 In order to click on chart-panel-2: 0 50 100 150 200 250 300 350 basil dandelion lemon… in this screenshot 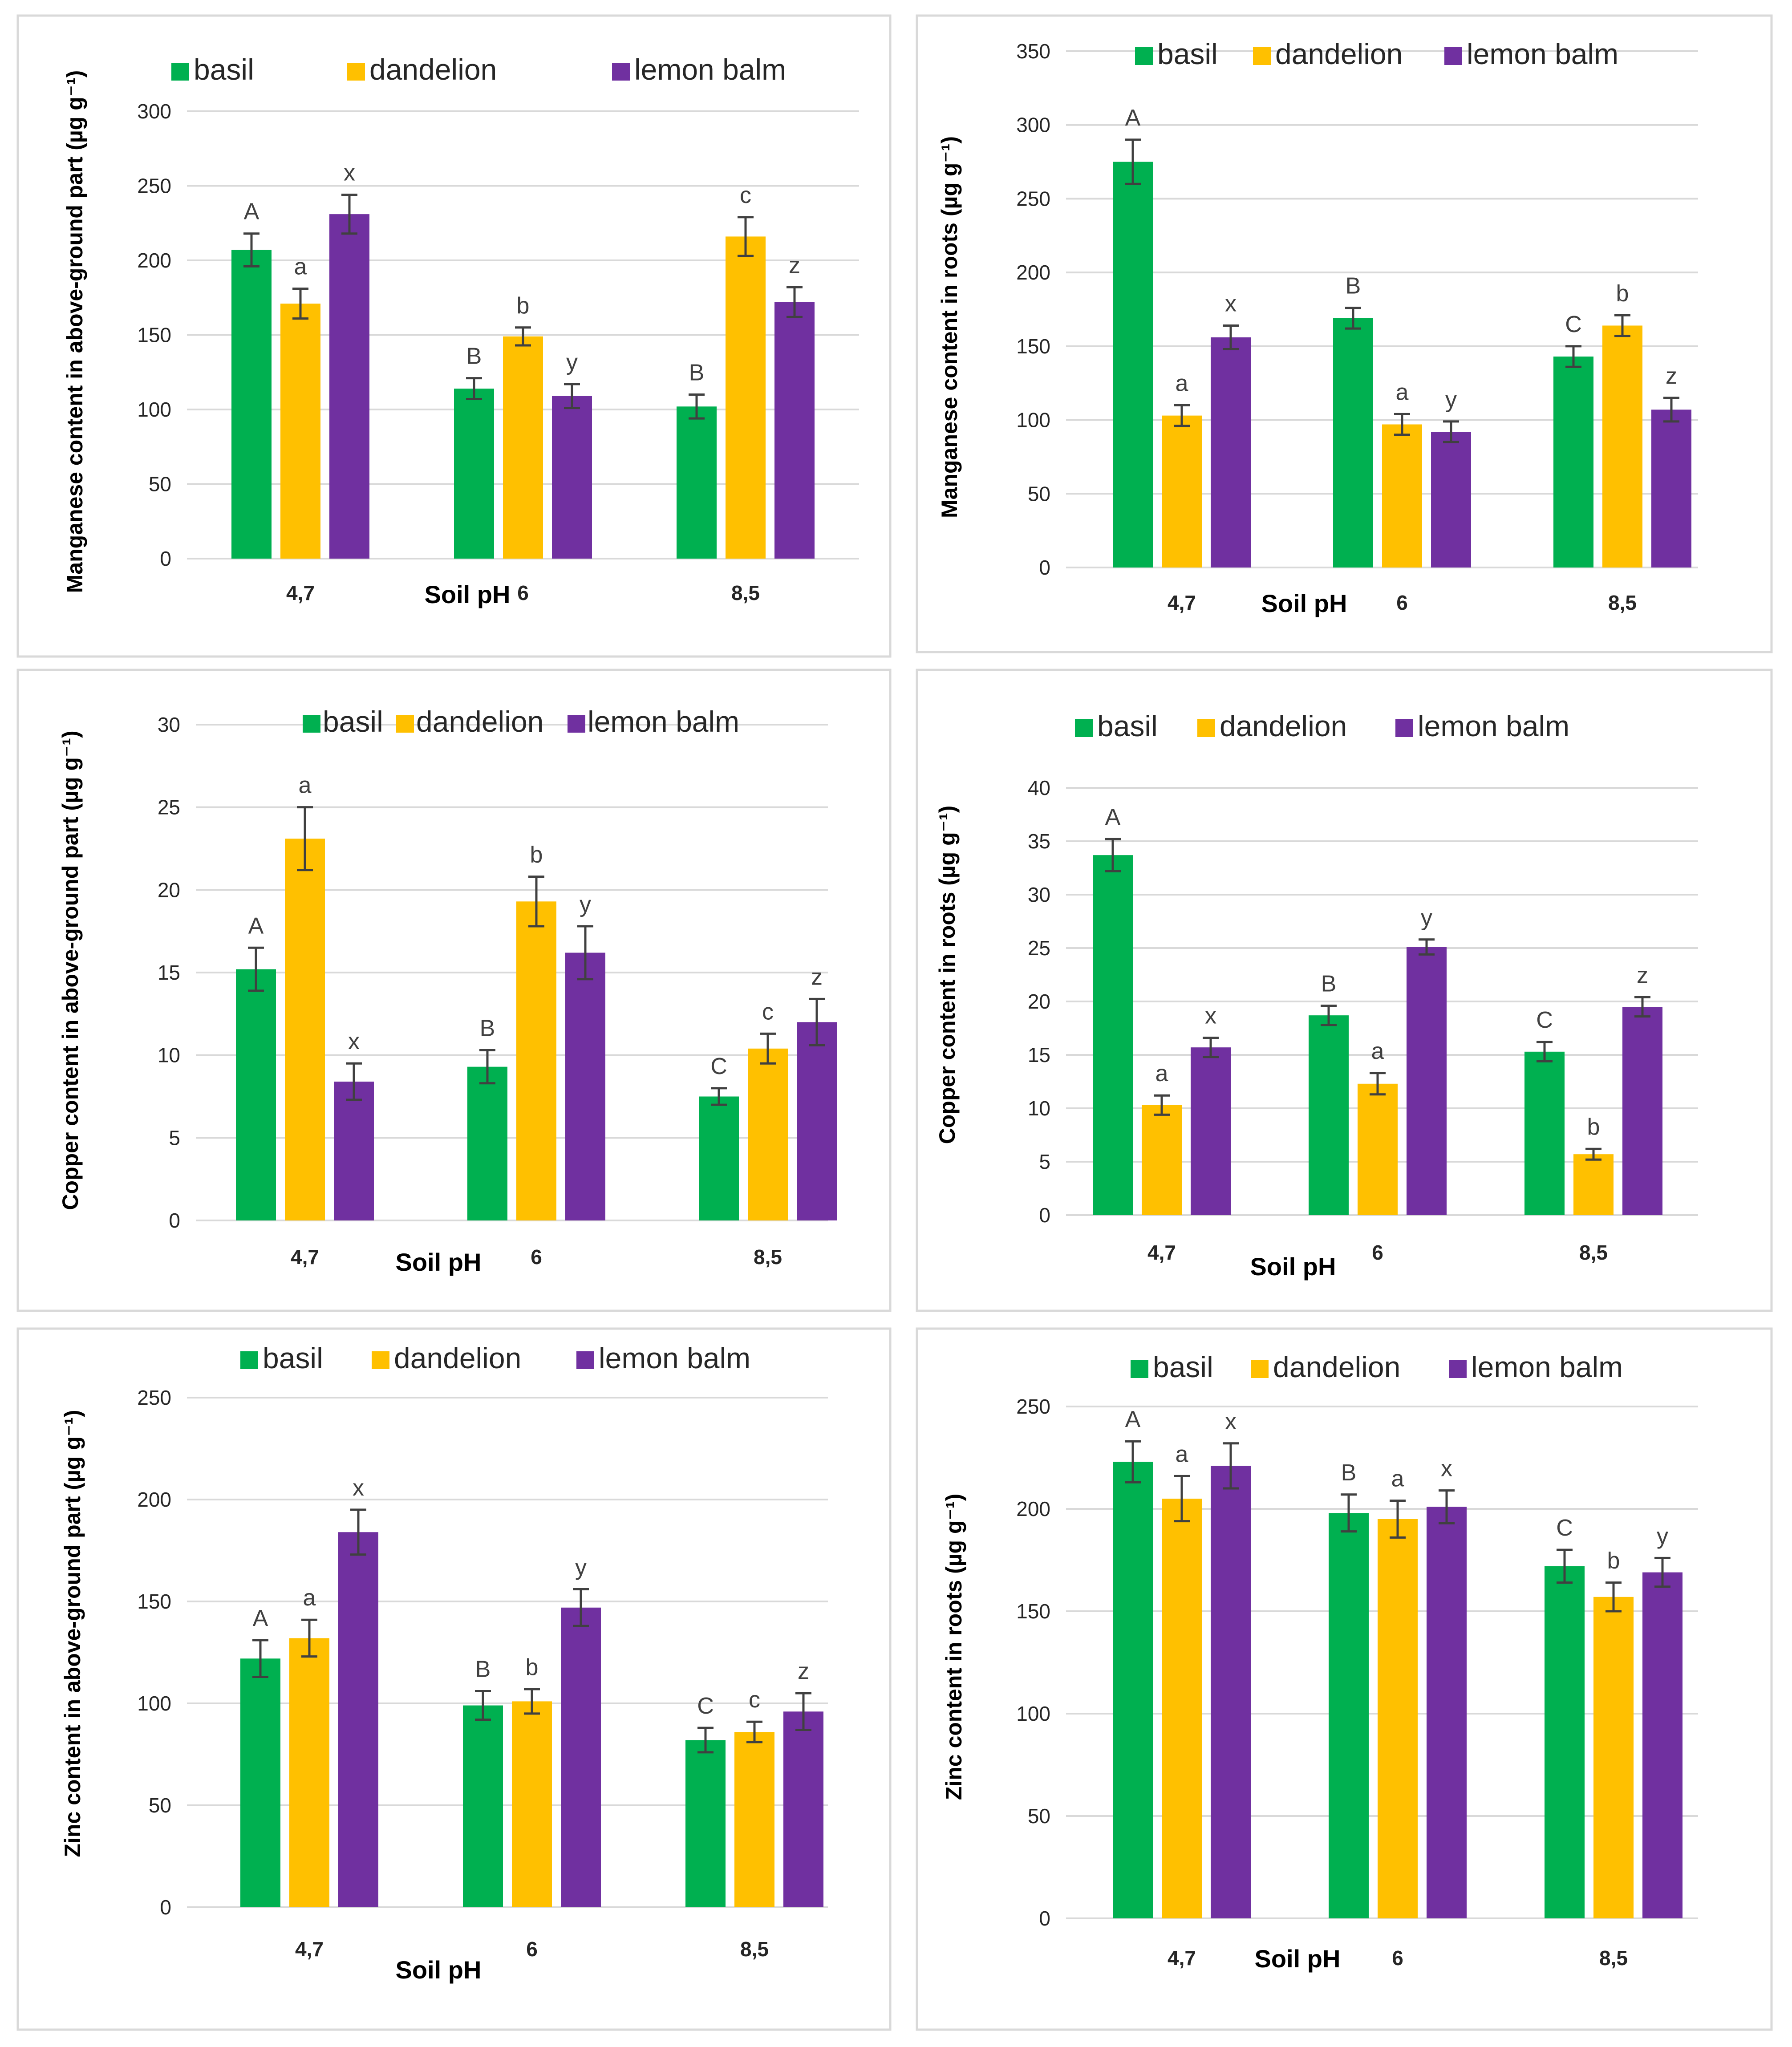, I will do `click(1344, 333)`.